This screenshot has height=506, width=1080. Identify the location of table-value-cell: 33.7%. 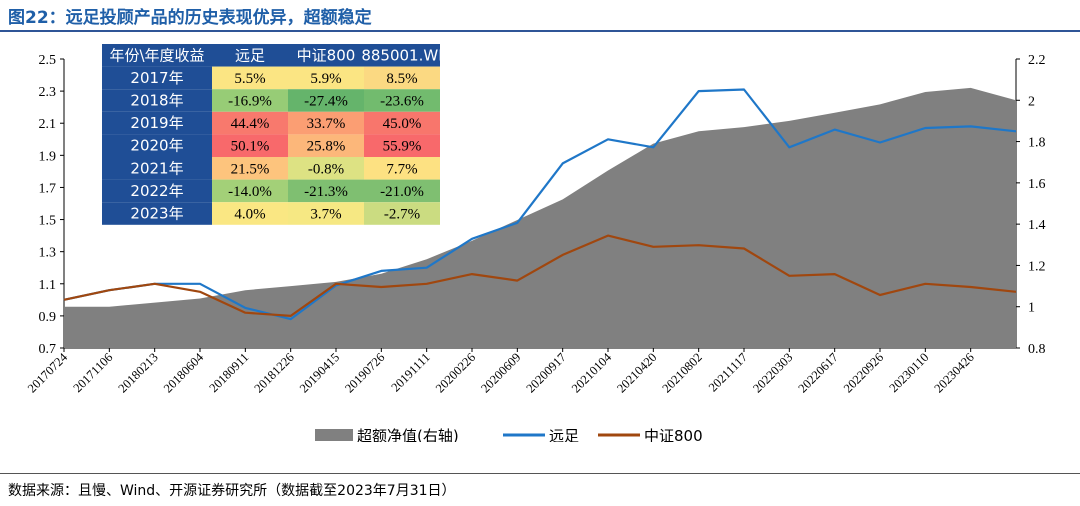
(326, 124).